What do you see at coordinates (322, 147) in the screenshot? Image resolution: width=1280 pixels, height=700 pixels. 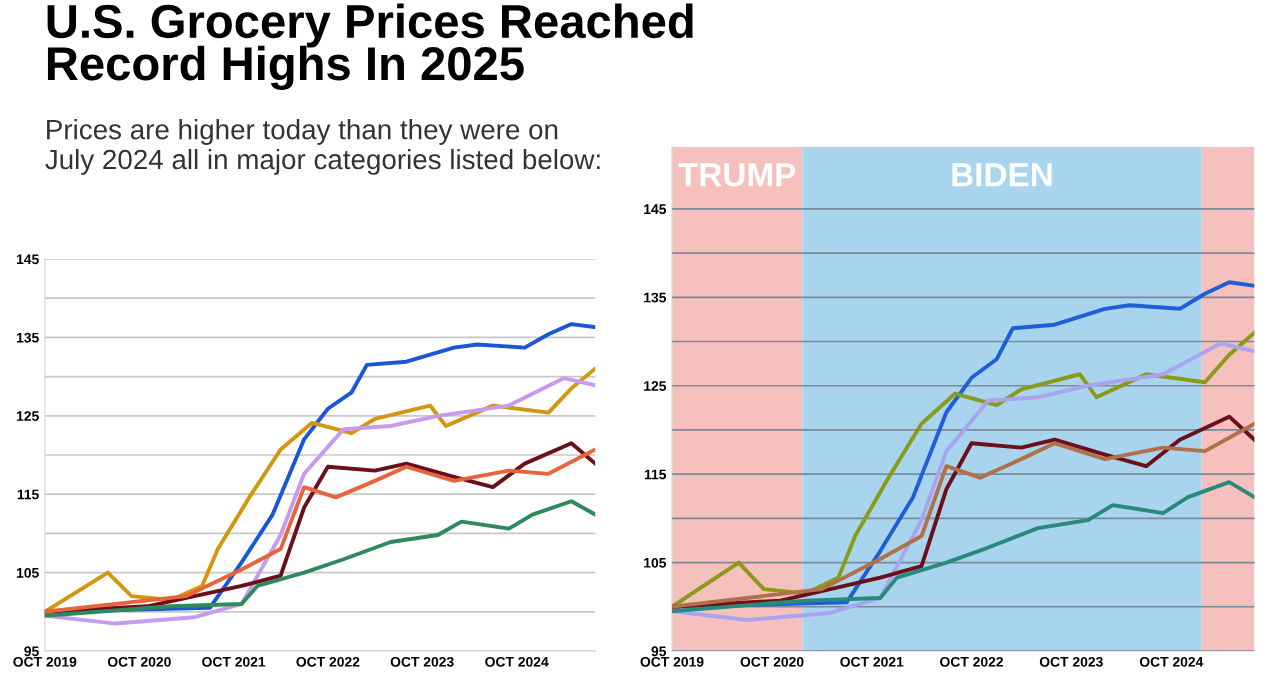 I see `chart-subtitle: Prices are higher today than they were on July 2024 all in major categories listed below:` at bounding box center [322, 147].